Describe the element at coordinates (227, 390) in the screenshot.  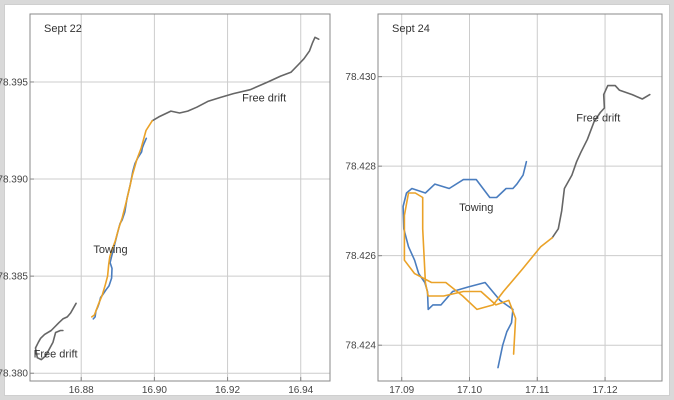
I see `x-tick-label: 16.92` at that location.